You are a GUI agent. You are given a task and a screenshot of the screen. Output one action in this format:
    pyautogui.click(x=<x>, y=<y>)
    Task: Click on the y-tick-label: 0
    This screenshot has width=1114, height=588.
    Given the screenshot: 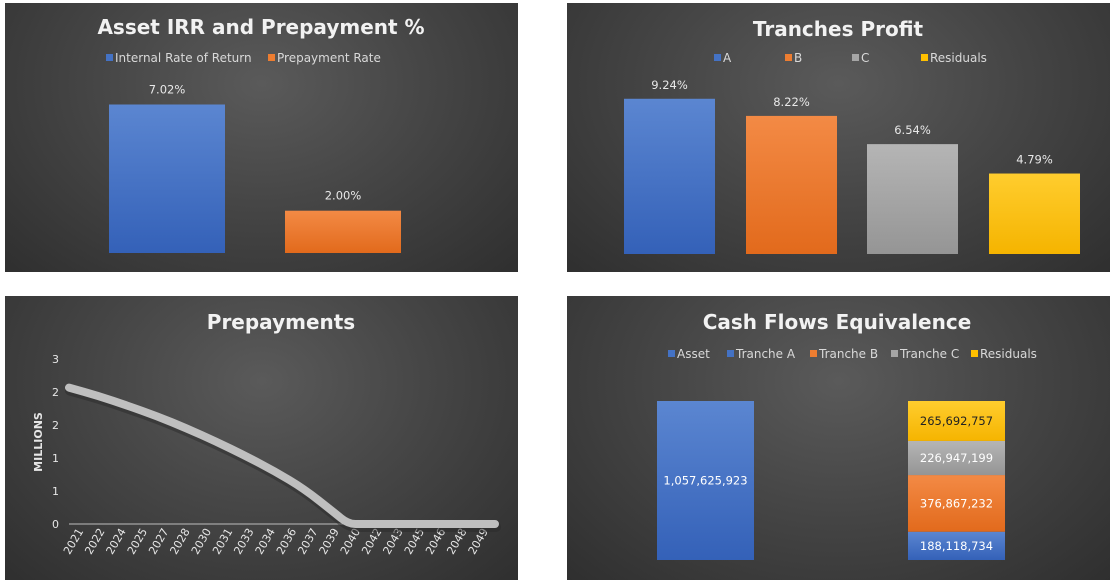 What is the action you would take?
    pyautogui.click(x=55, y=524)
    